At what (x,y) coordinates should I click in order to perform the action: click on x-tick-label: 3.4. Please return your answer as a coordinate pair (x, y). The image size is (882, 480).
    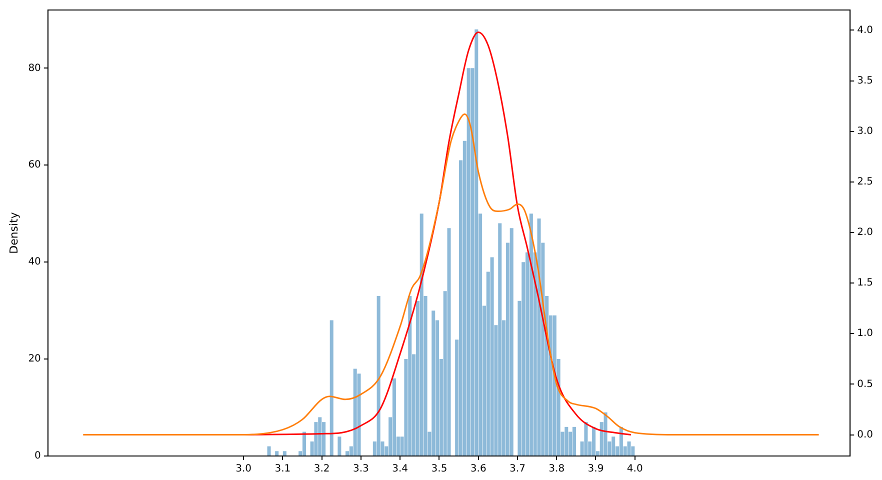
    Looking at the image, I should click on (400, 469).